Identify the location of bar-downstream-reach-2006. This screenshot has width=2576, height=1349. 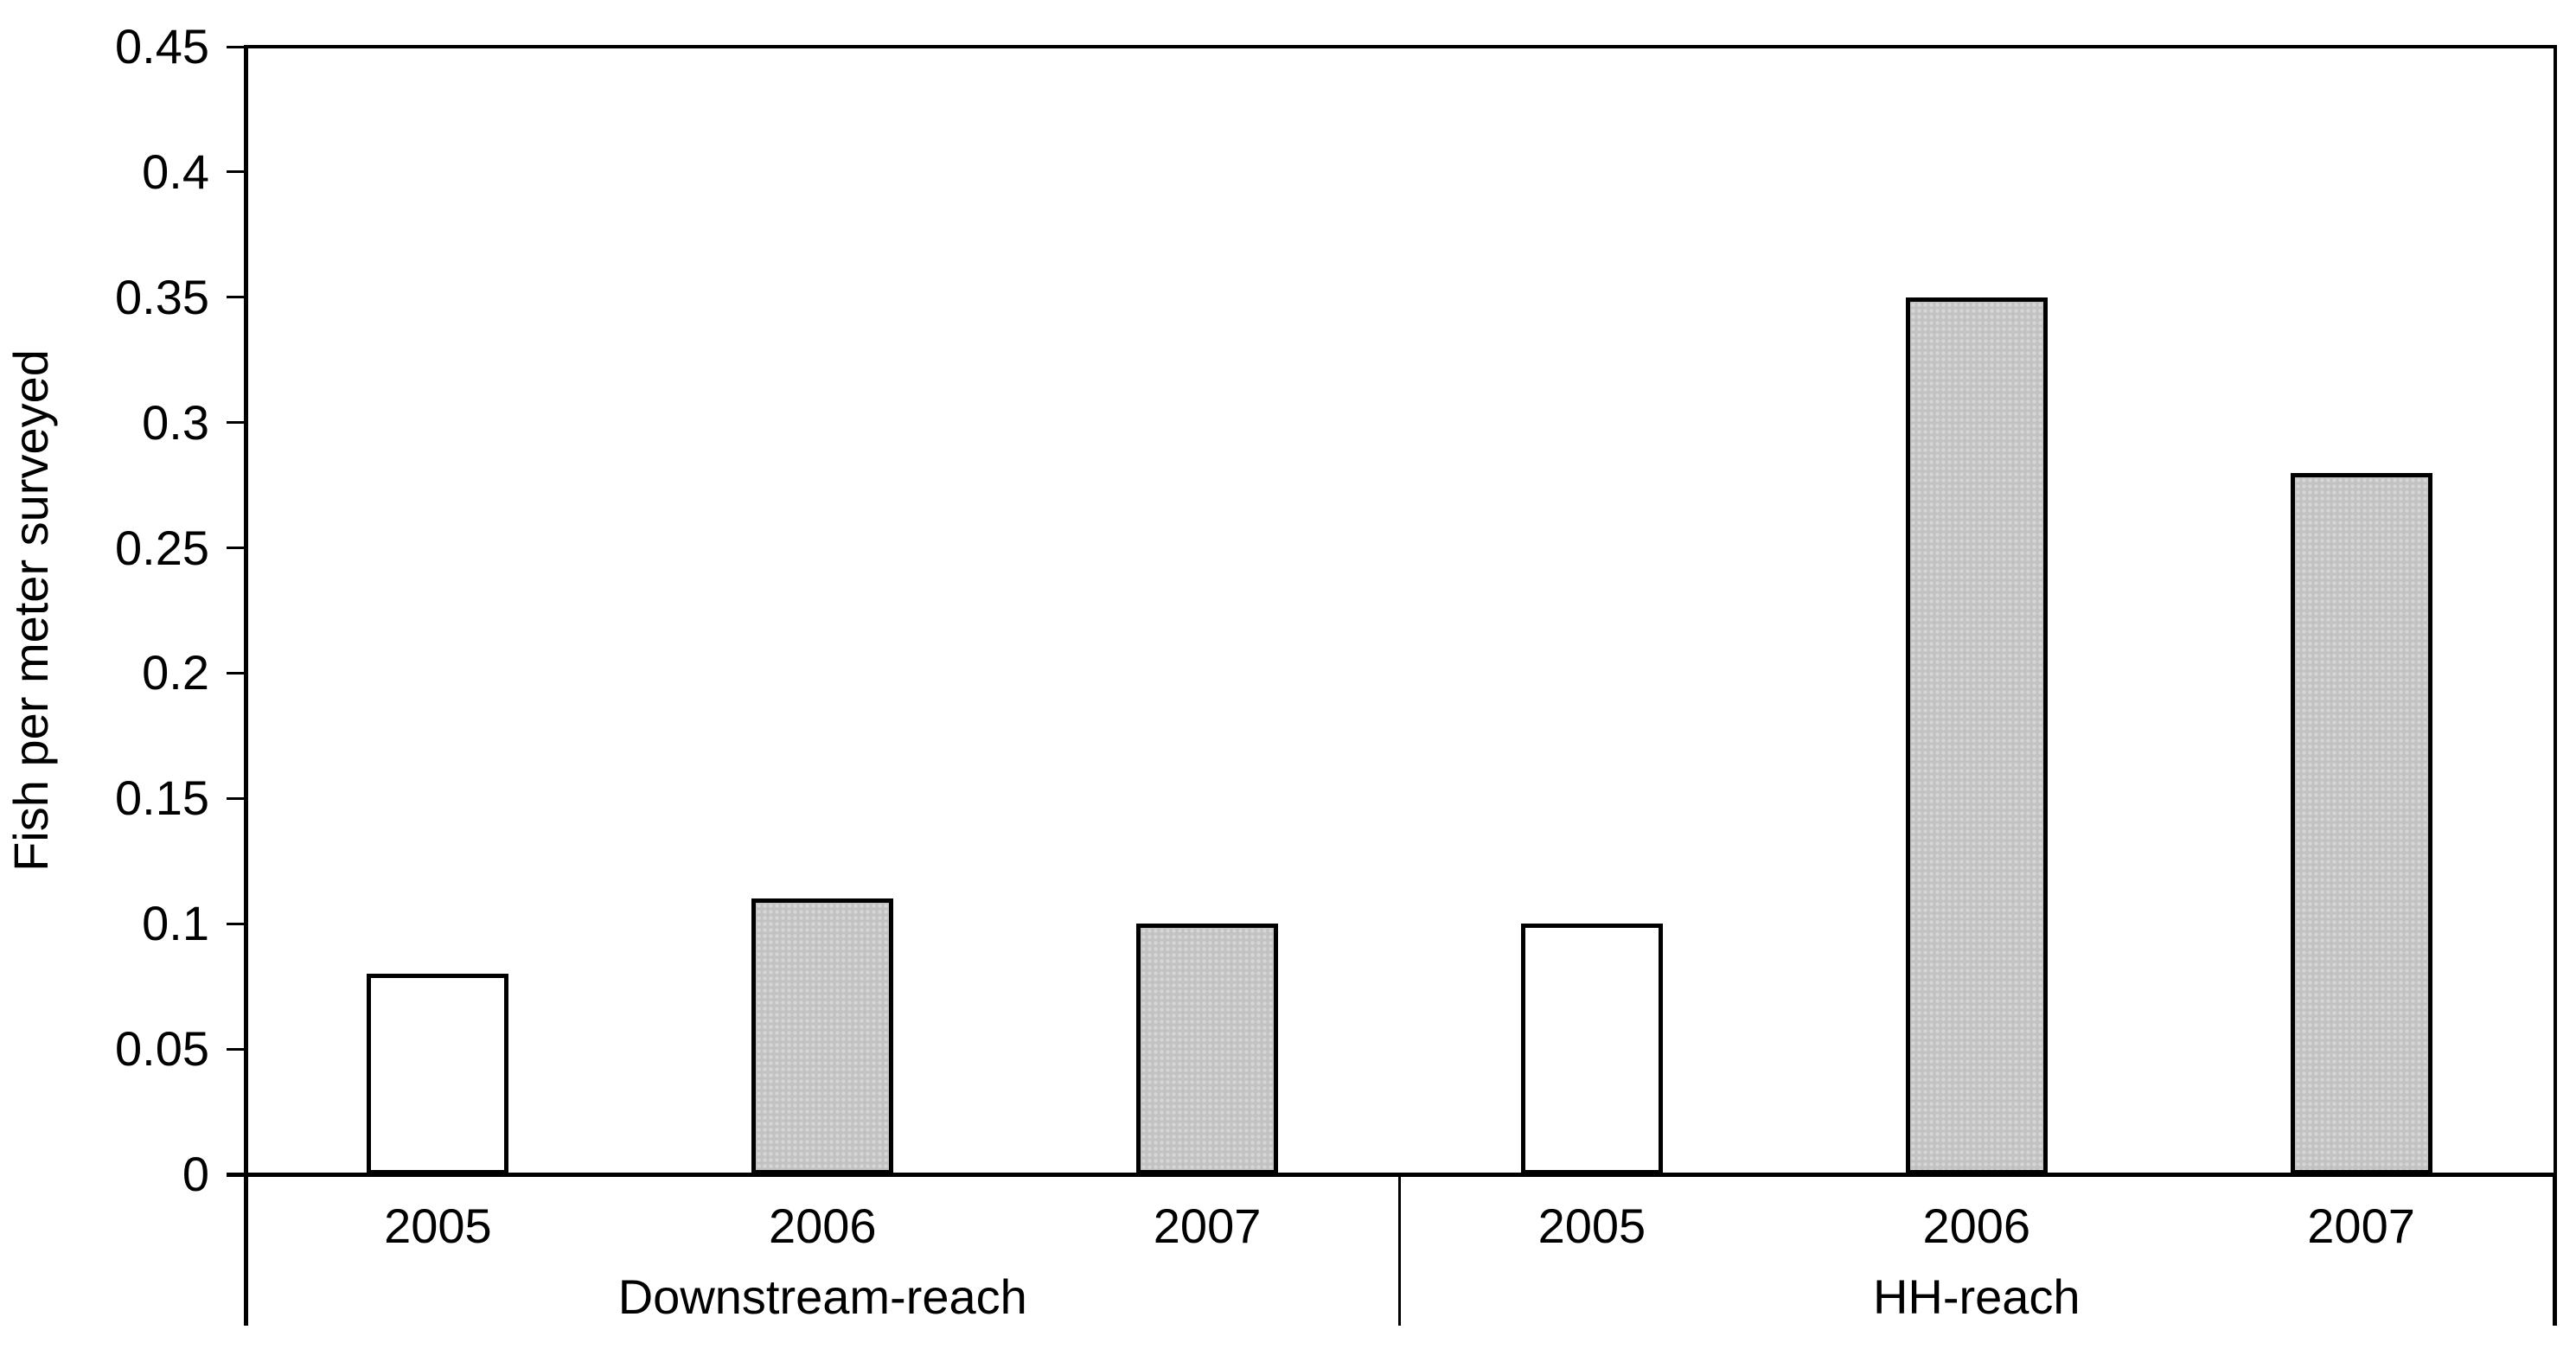
(823, 1036).